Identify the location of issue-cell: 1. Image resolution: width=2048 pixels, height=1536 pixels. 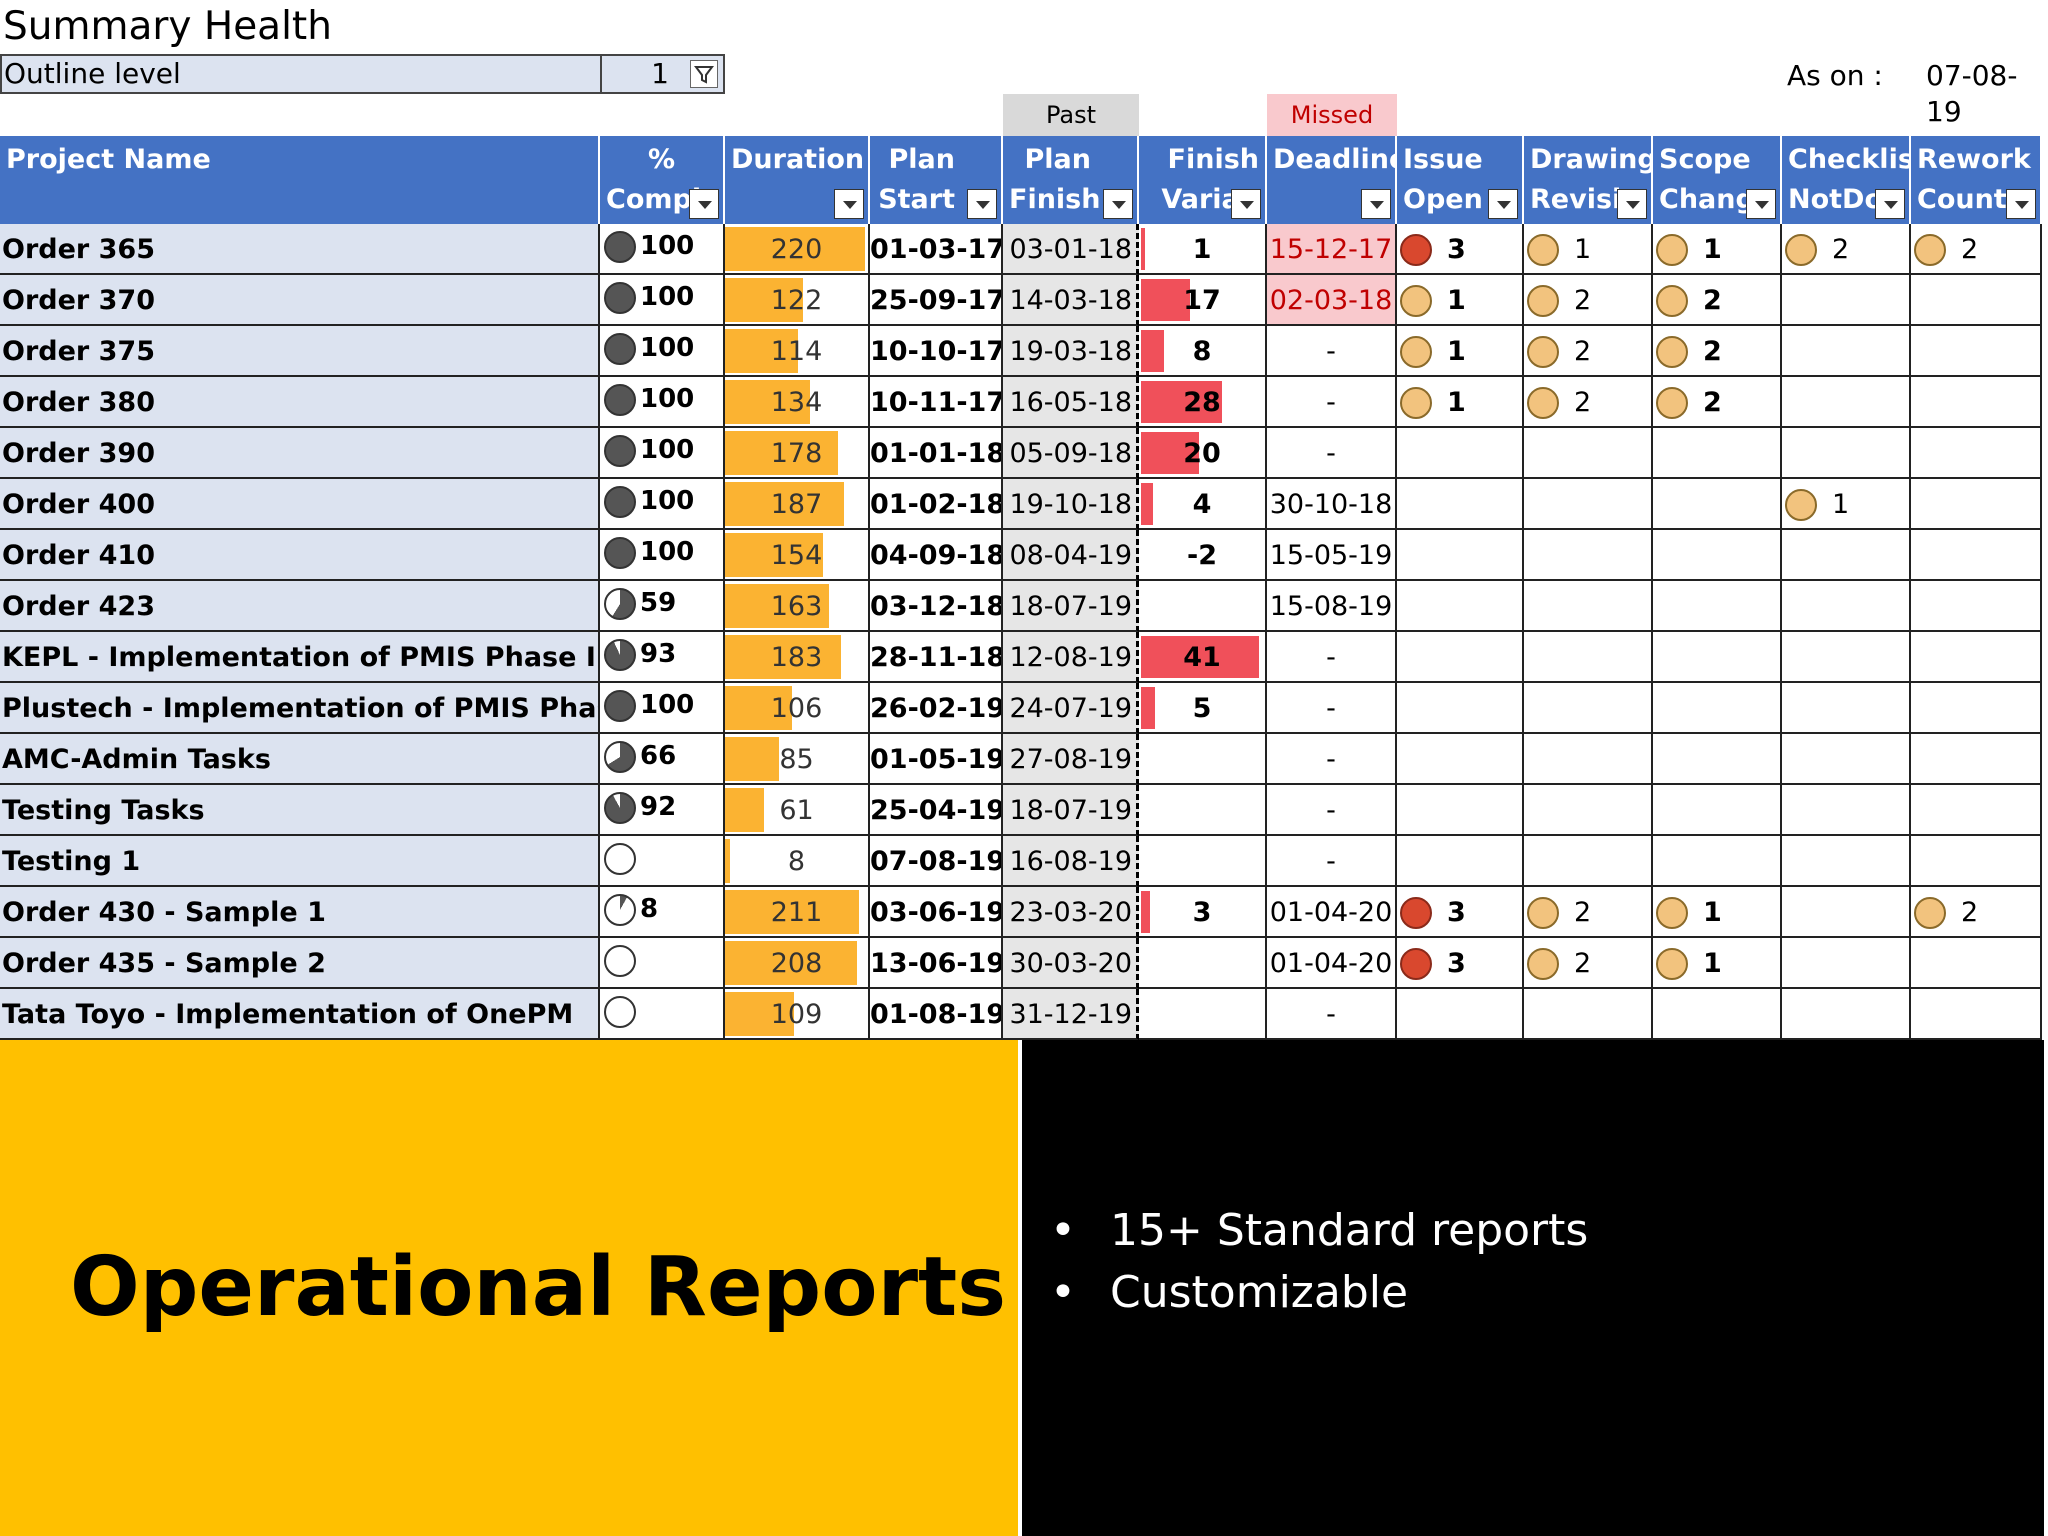
(1460, 351).